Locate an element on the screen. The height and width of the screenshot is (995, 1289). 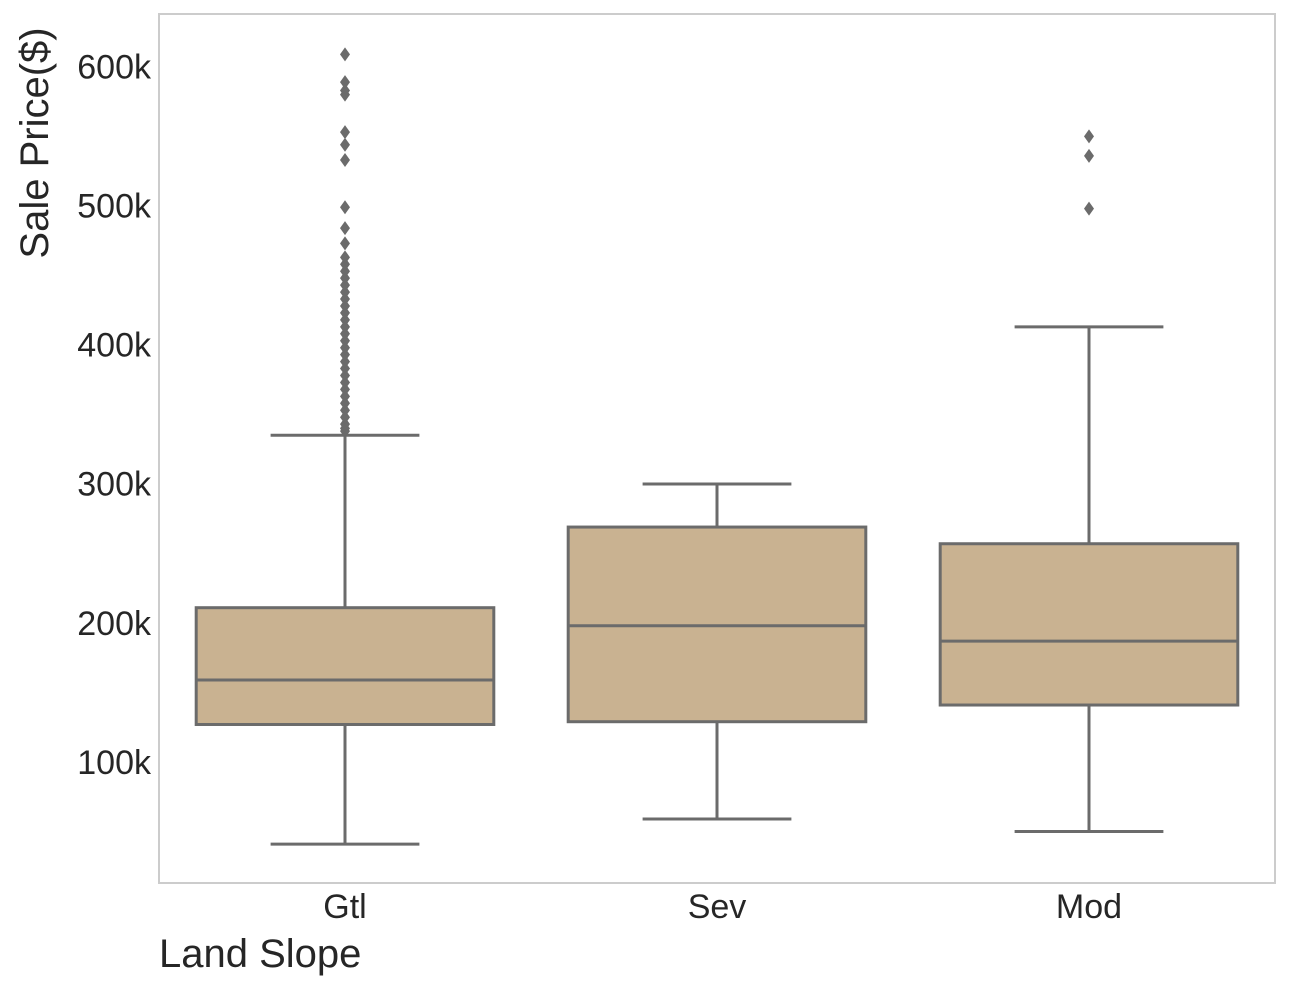
x-axis-label: Land Slope is located at coordinates (260, 954).